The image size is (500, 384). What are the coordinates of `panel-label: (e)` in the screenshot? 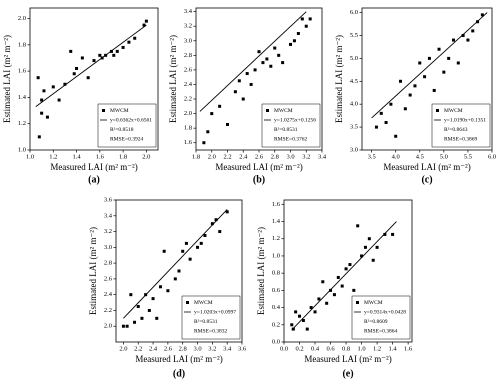 It's located at (347, 373).